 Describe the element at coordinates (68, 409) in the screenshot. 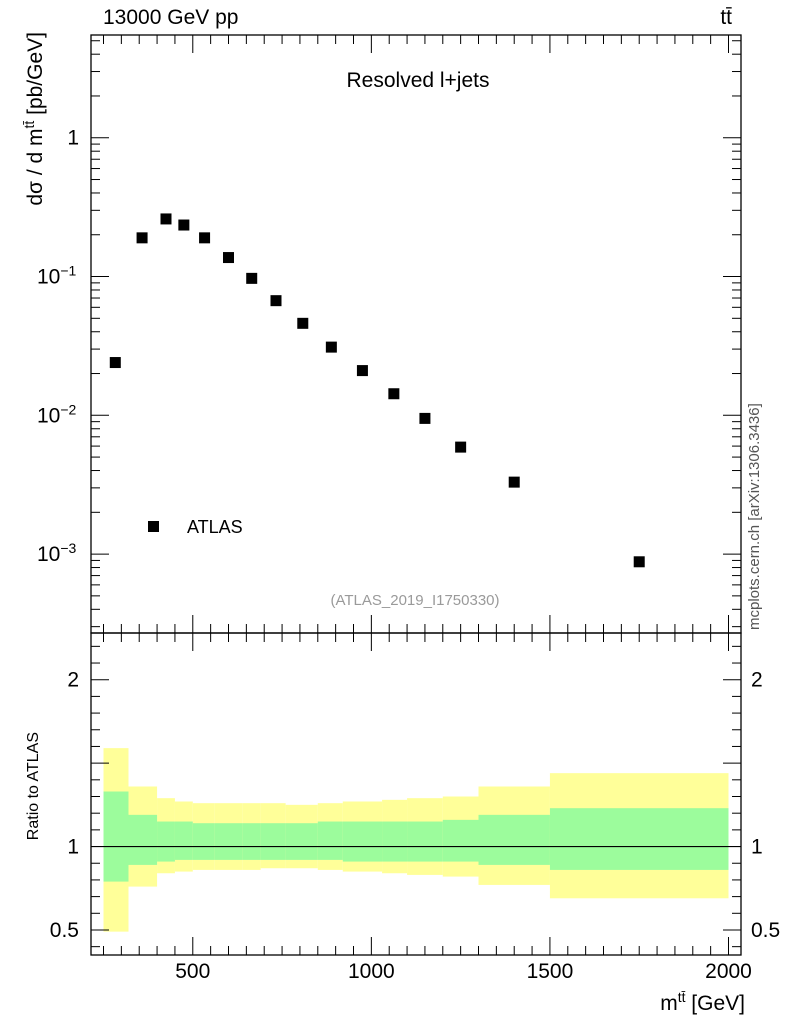

I see `y-tick-label-exponent: −2` at that location.